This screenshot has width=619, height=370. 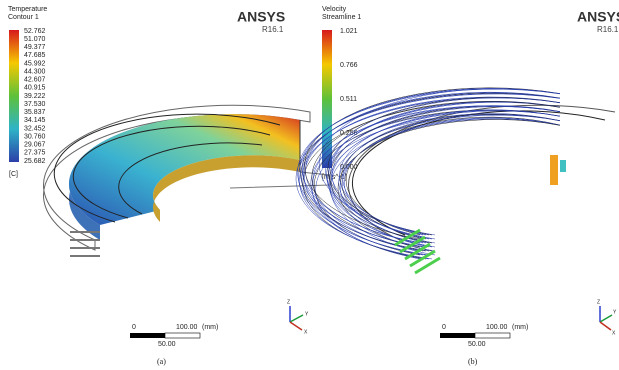 What do you see at coordinates (349, 31) in the screenshot?
I see `legend-label: 1.021` at bounding box center [349, 31].